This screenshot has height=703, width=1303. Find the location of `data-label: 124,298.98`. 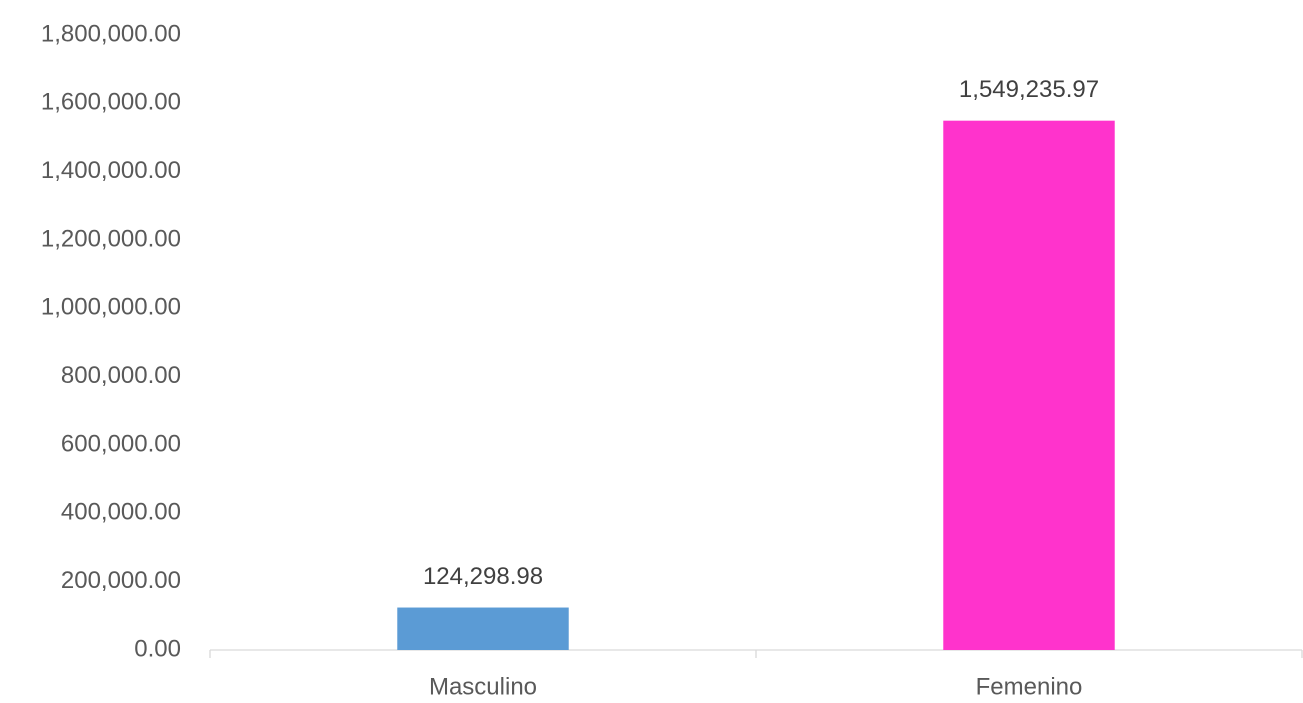

data-label: 124,298.98 is located at coordinates (483, 576).